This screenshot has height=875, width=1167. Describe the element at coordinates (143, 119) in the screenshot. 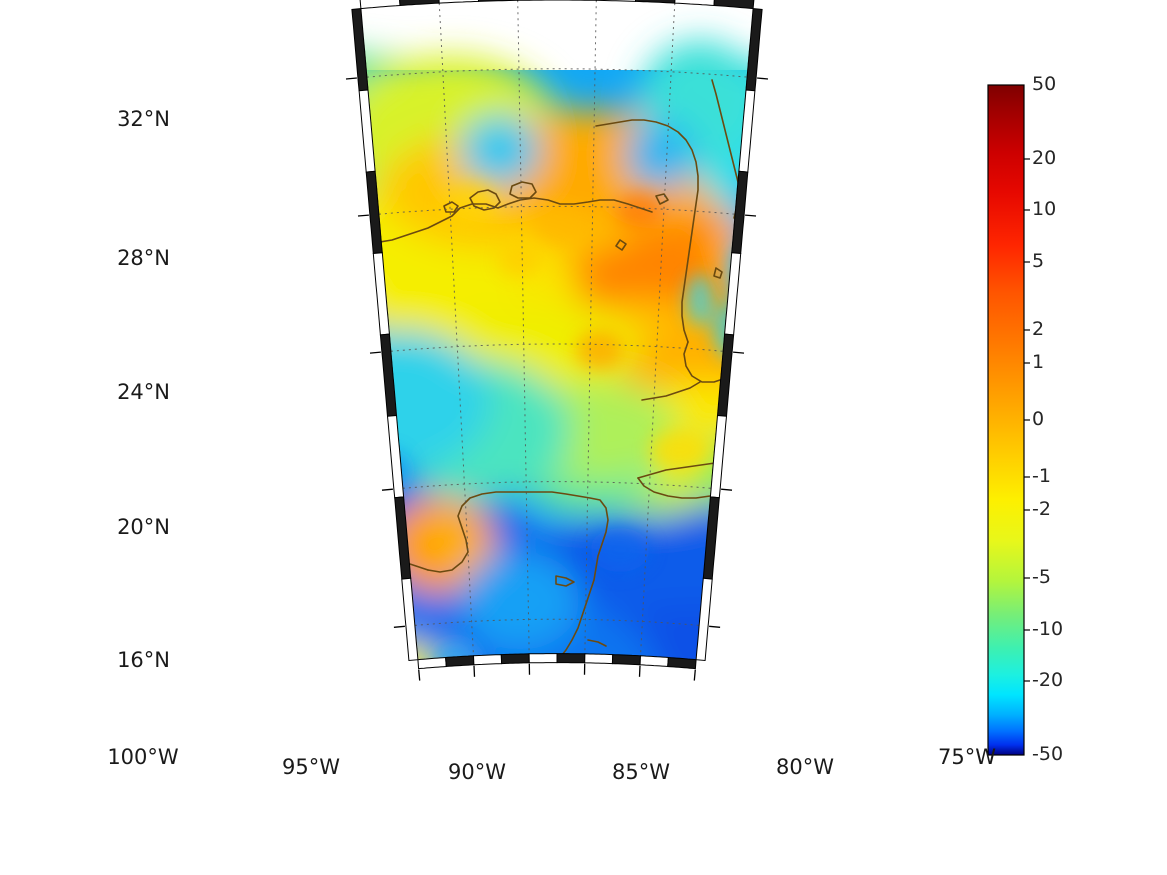

I see `lat-tick-label-0: 32°N` at that location.